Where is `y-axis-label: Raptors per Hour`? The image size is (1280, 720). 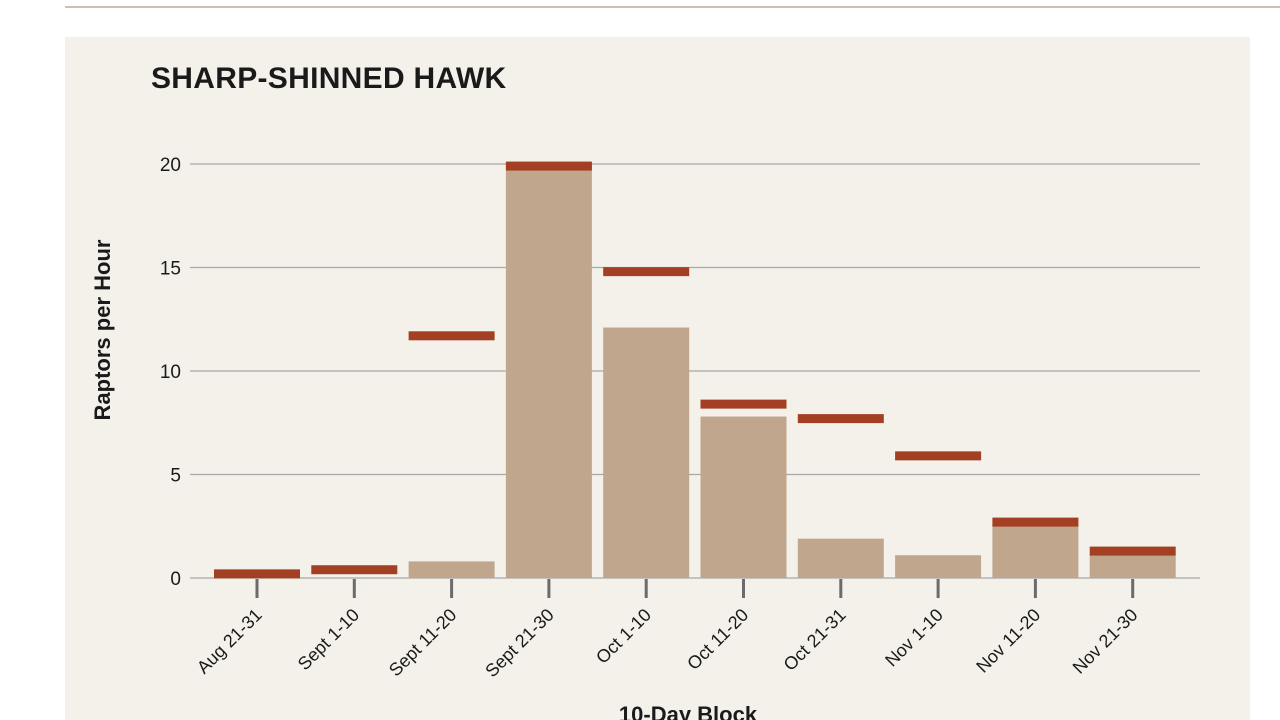 y-axis-label: Raptors per Hour is located at coordinates (102, 329).